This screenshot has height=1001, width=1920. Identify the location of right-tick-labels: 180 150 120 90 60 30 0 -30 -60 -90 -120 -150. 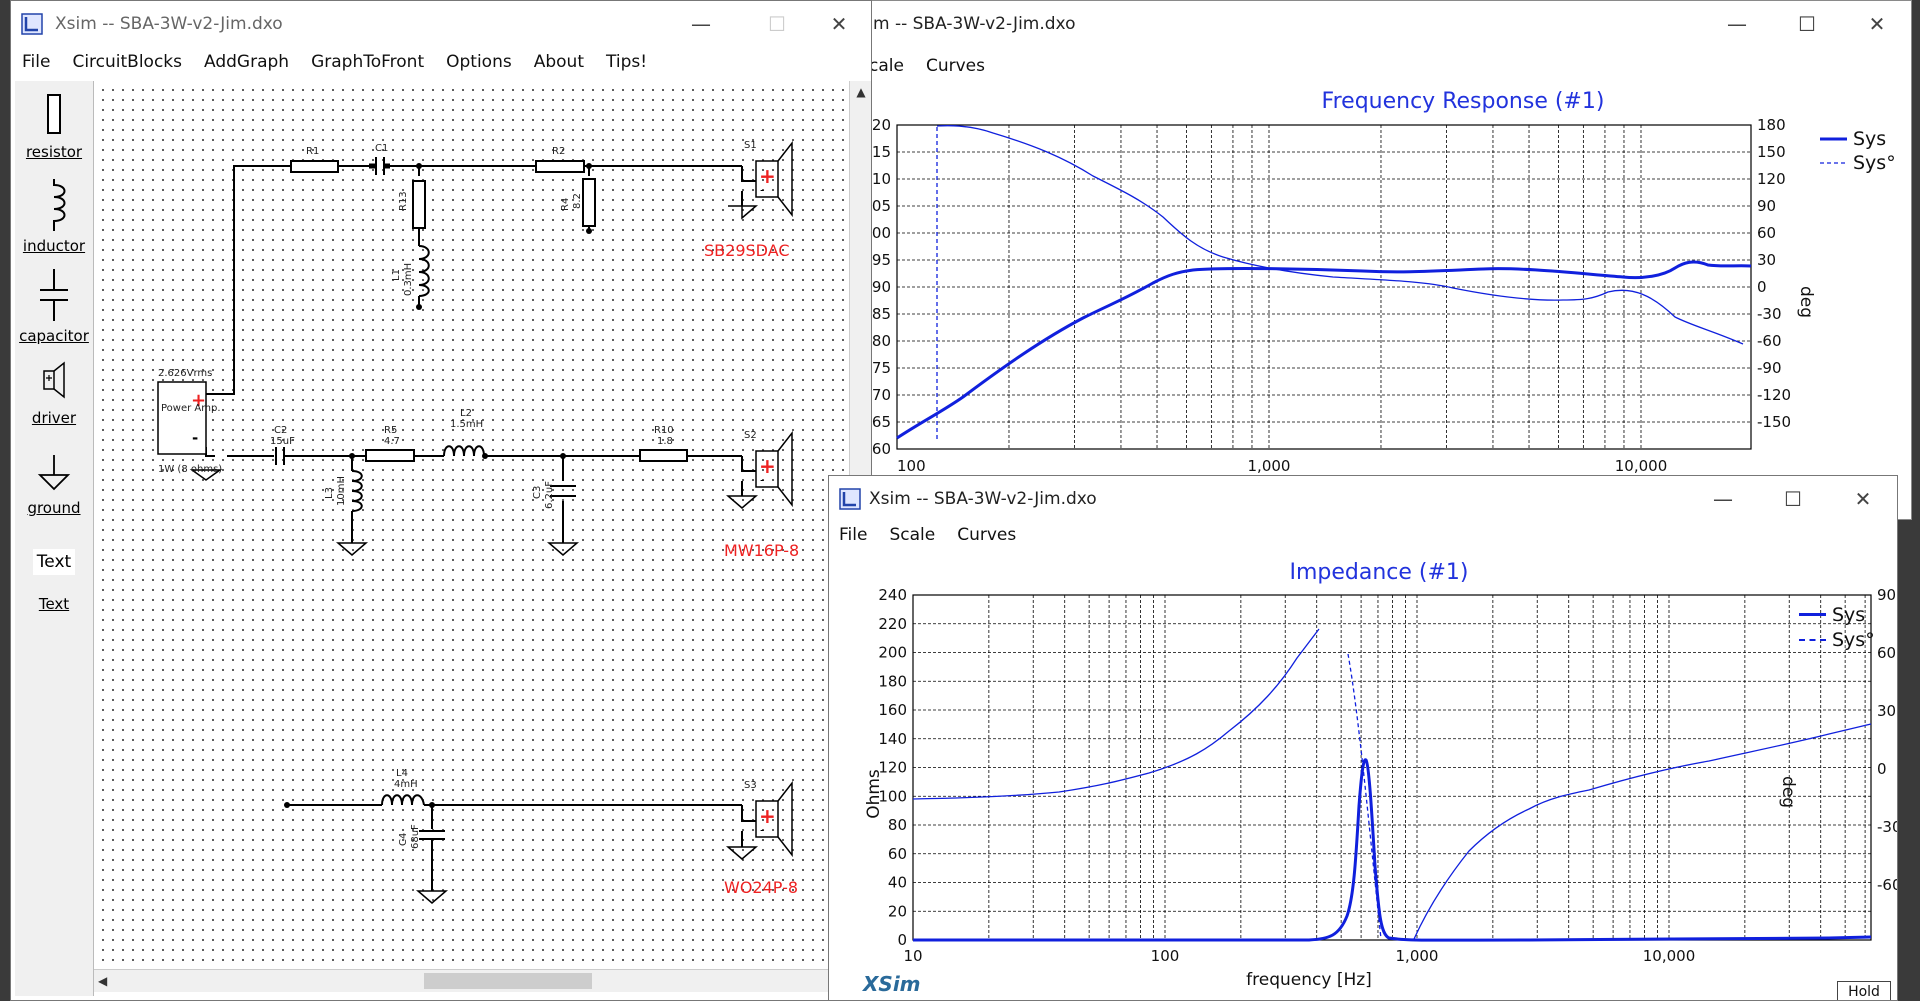
(1774, 273).